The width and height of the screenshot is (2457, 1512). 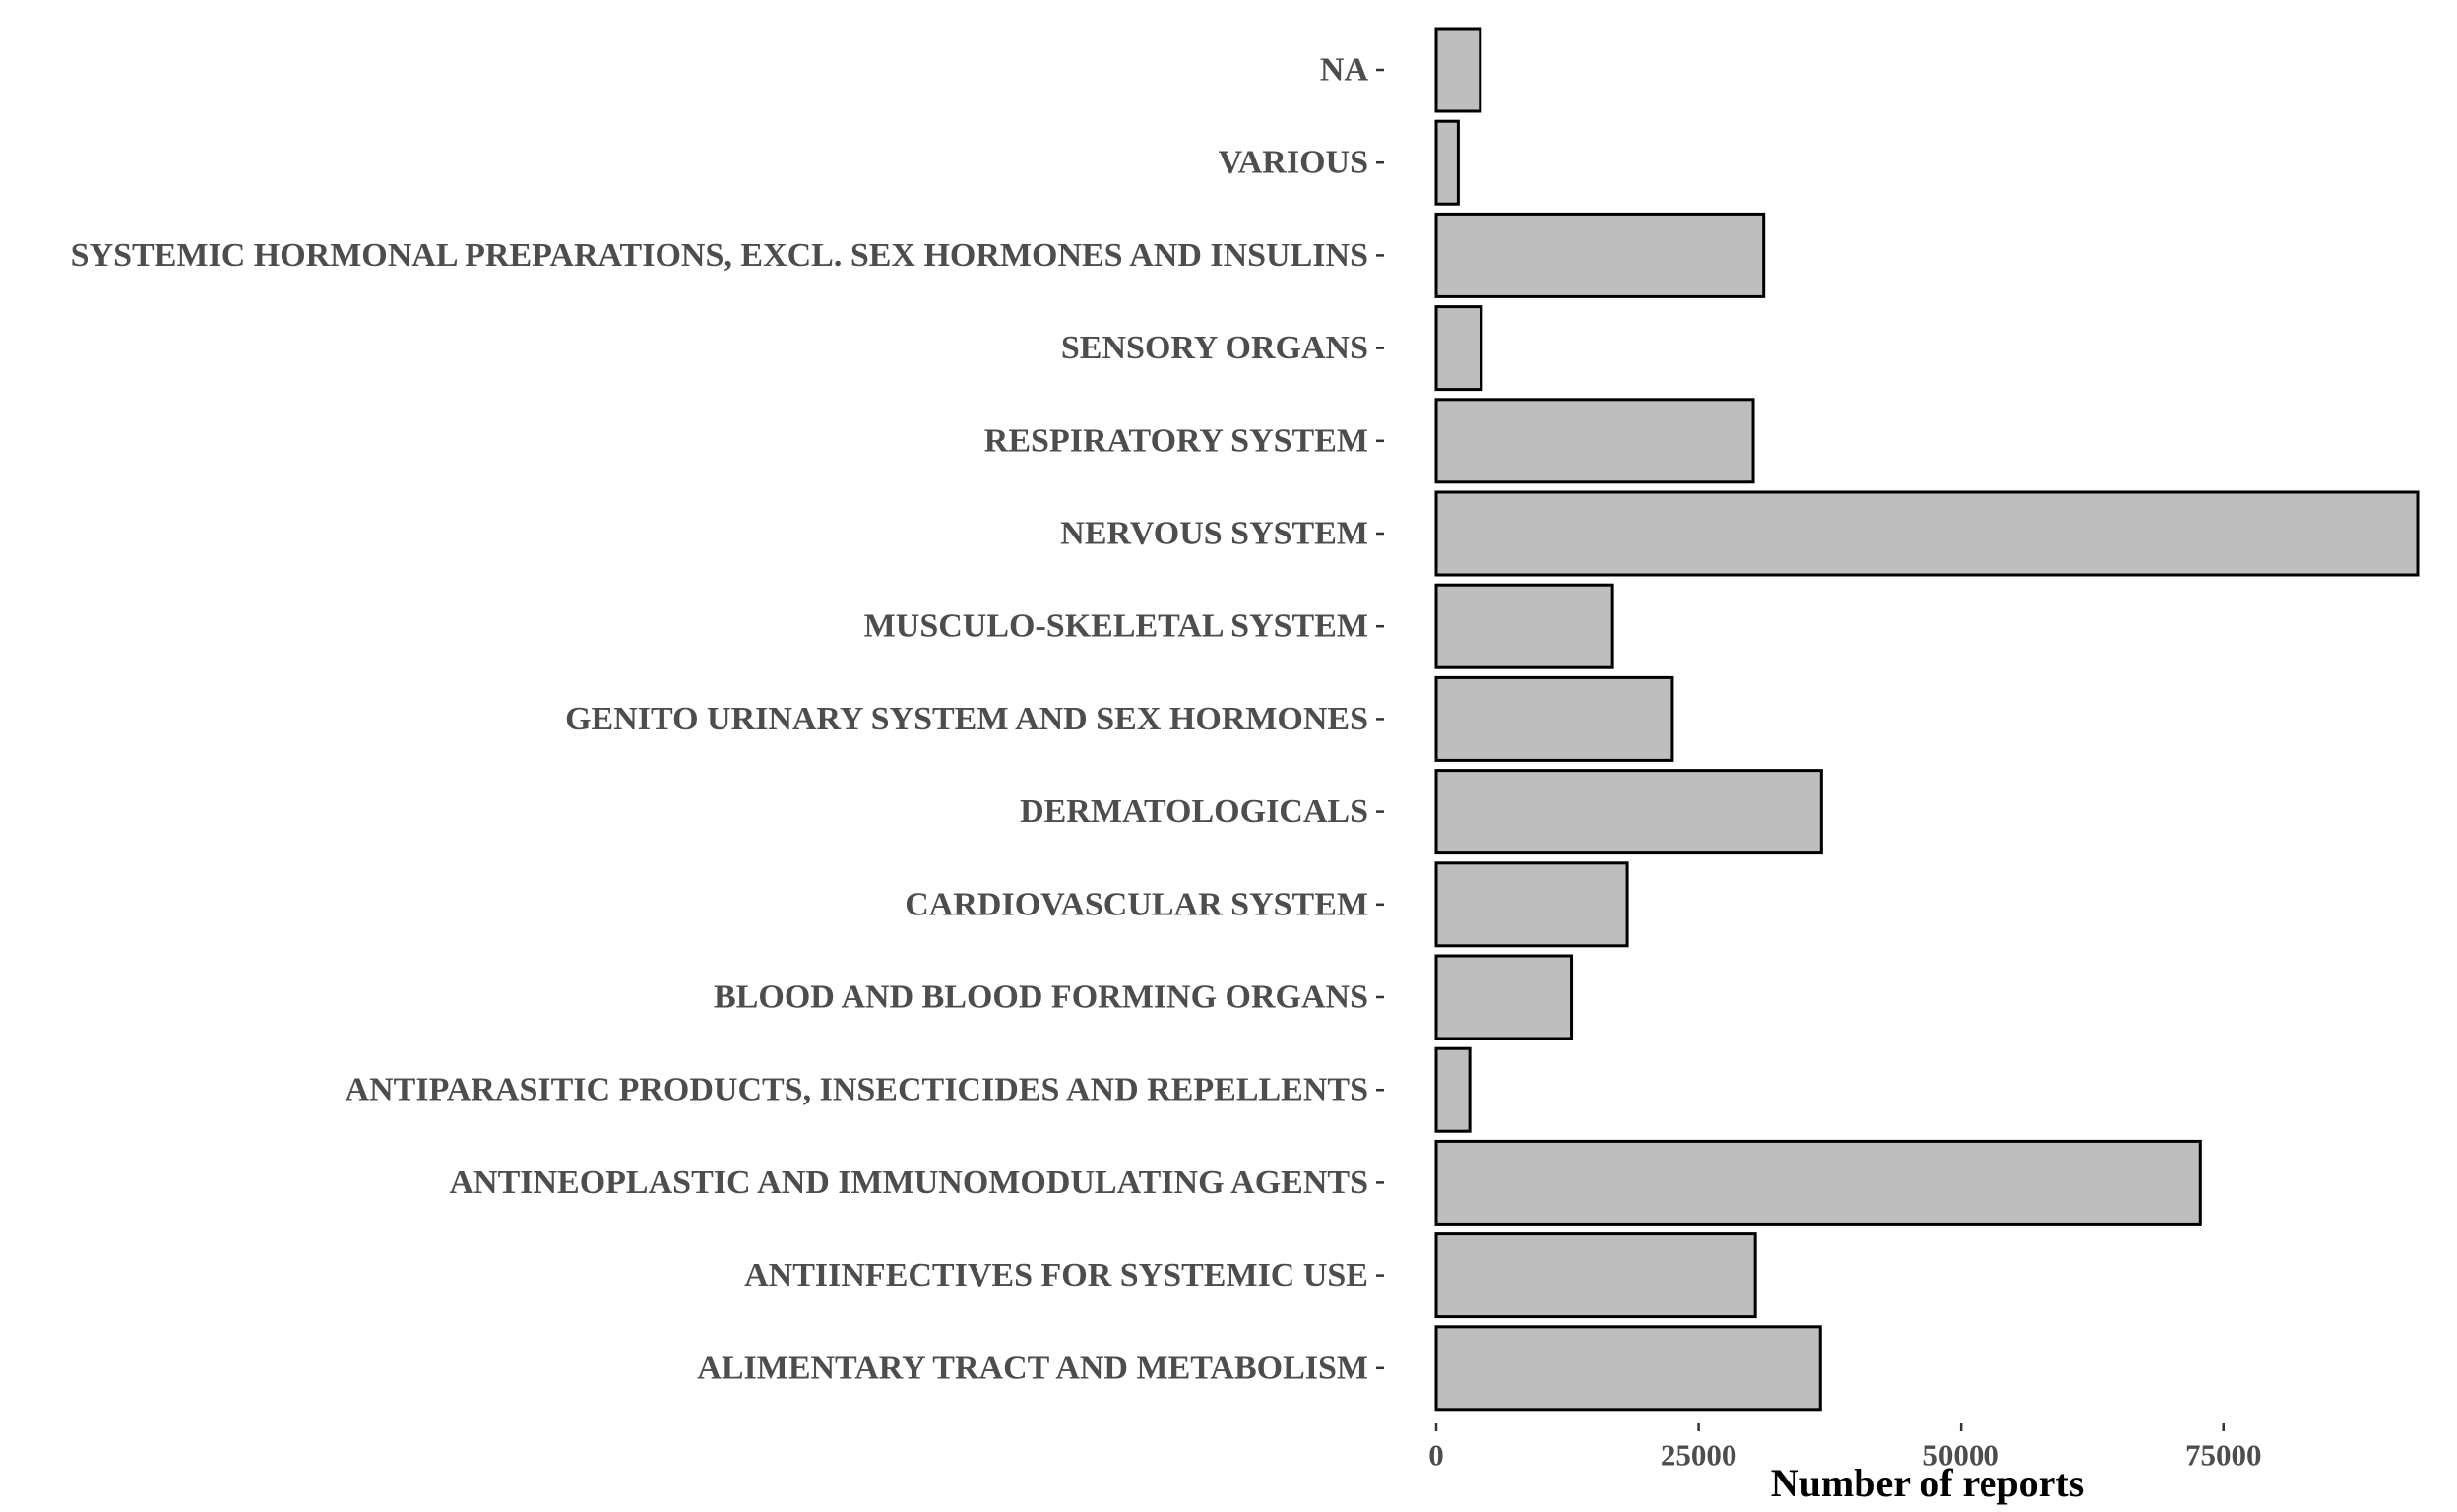 What do you see at coordinates (1214, 534) in the screenshot?
I see `y-tick-label: NERVOUS SYSTEM` at bounding box center [1214, 534].